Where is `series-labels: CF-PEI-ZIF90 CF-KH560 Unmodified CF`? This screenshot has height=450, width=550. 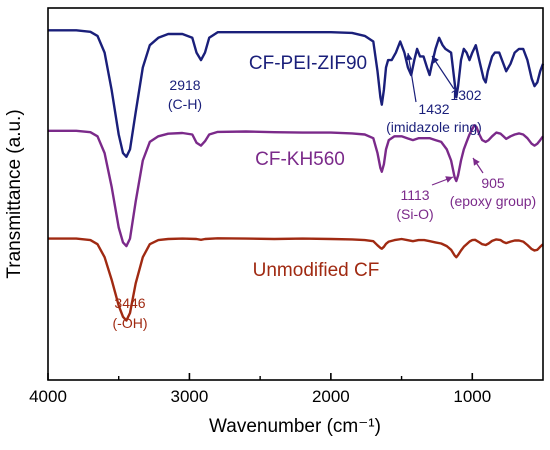
series-labels: CF-PEI-ZIF90 CF-KH560 Unmodified CF is located at coordinates (314, 167).